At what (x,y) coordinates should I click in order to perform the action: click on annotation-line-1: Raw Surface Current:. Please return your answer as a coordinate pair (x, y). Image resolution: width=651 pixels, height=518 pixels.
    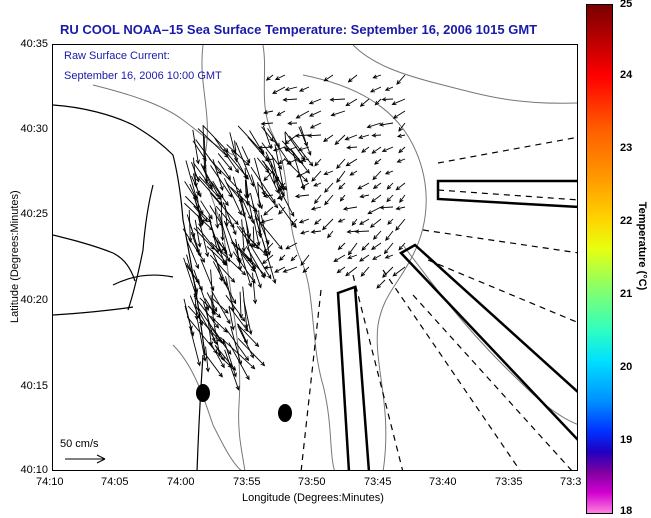
    Looking at the image, I should click on (117, 56).